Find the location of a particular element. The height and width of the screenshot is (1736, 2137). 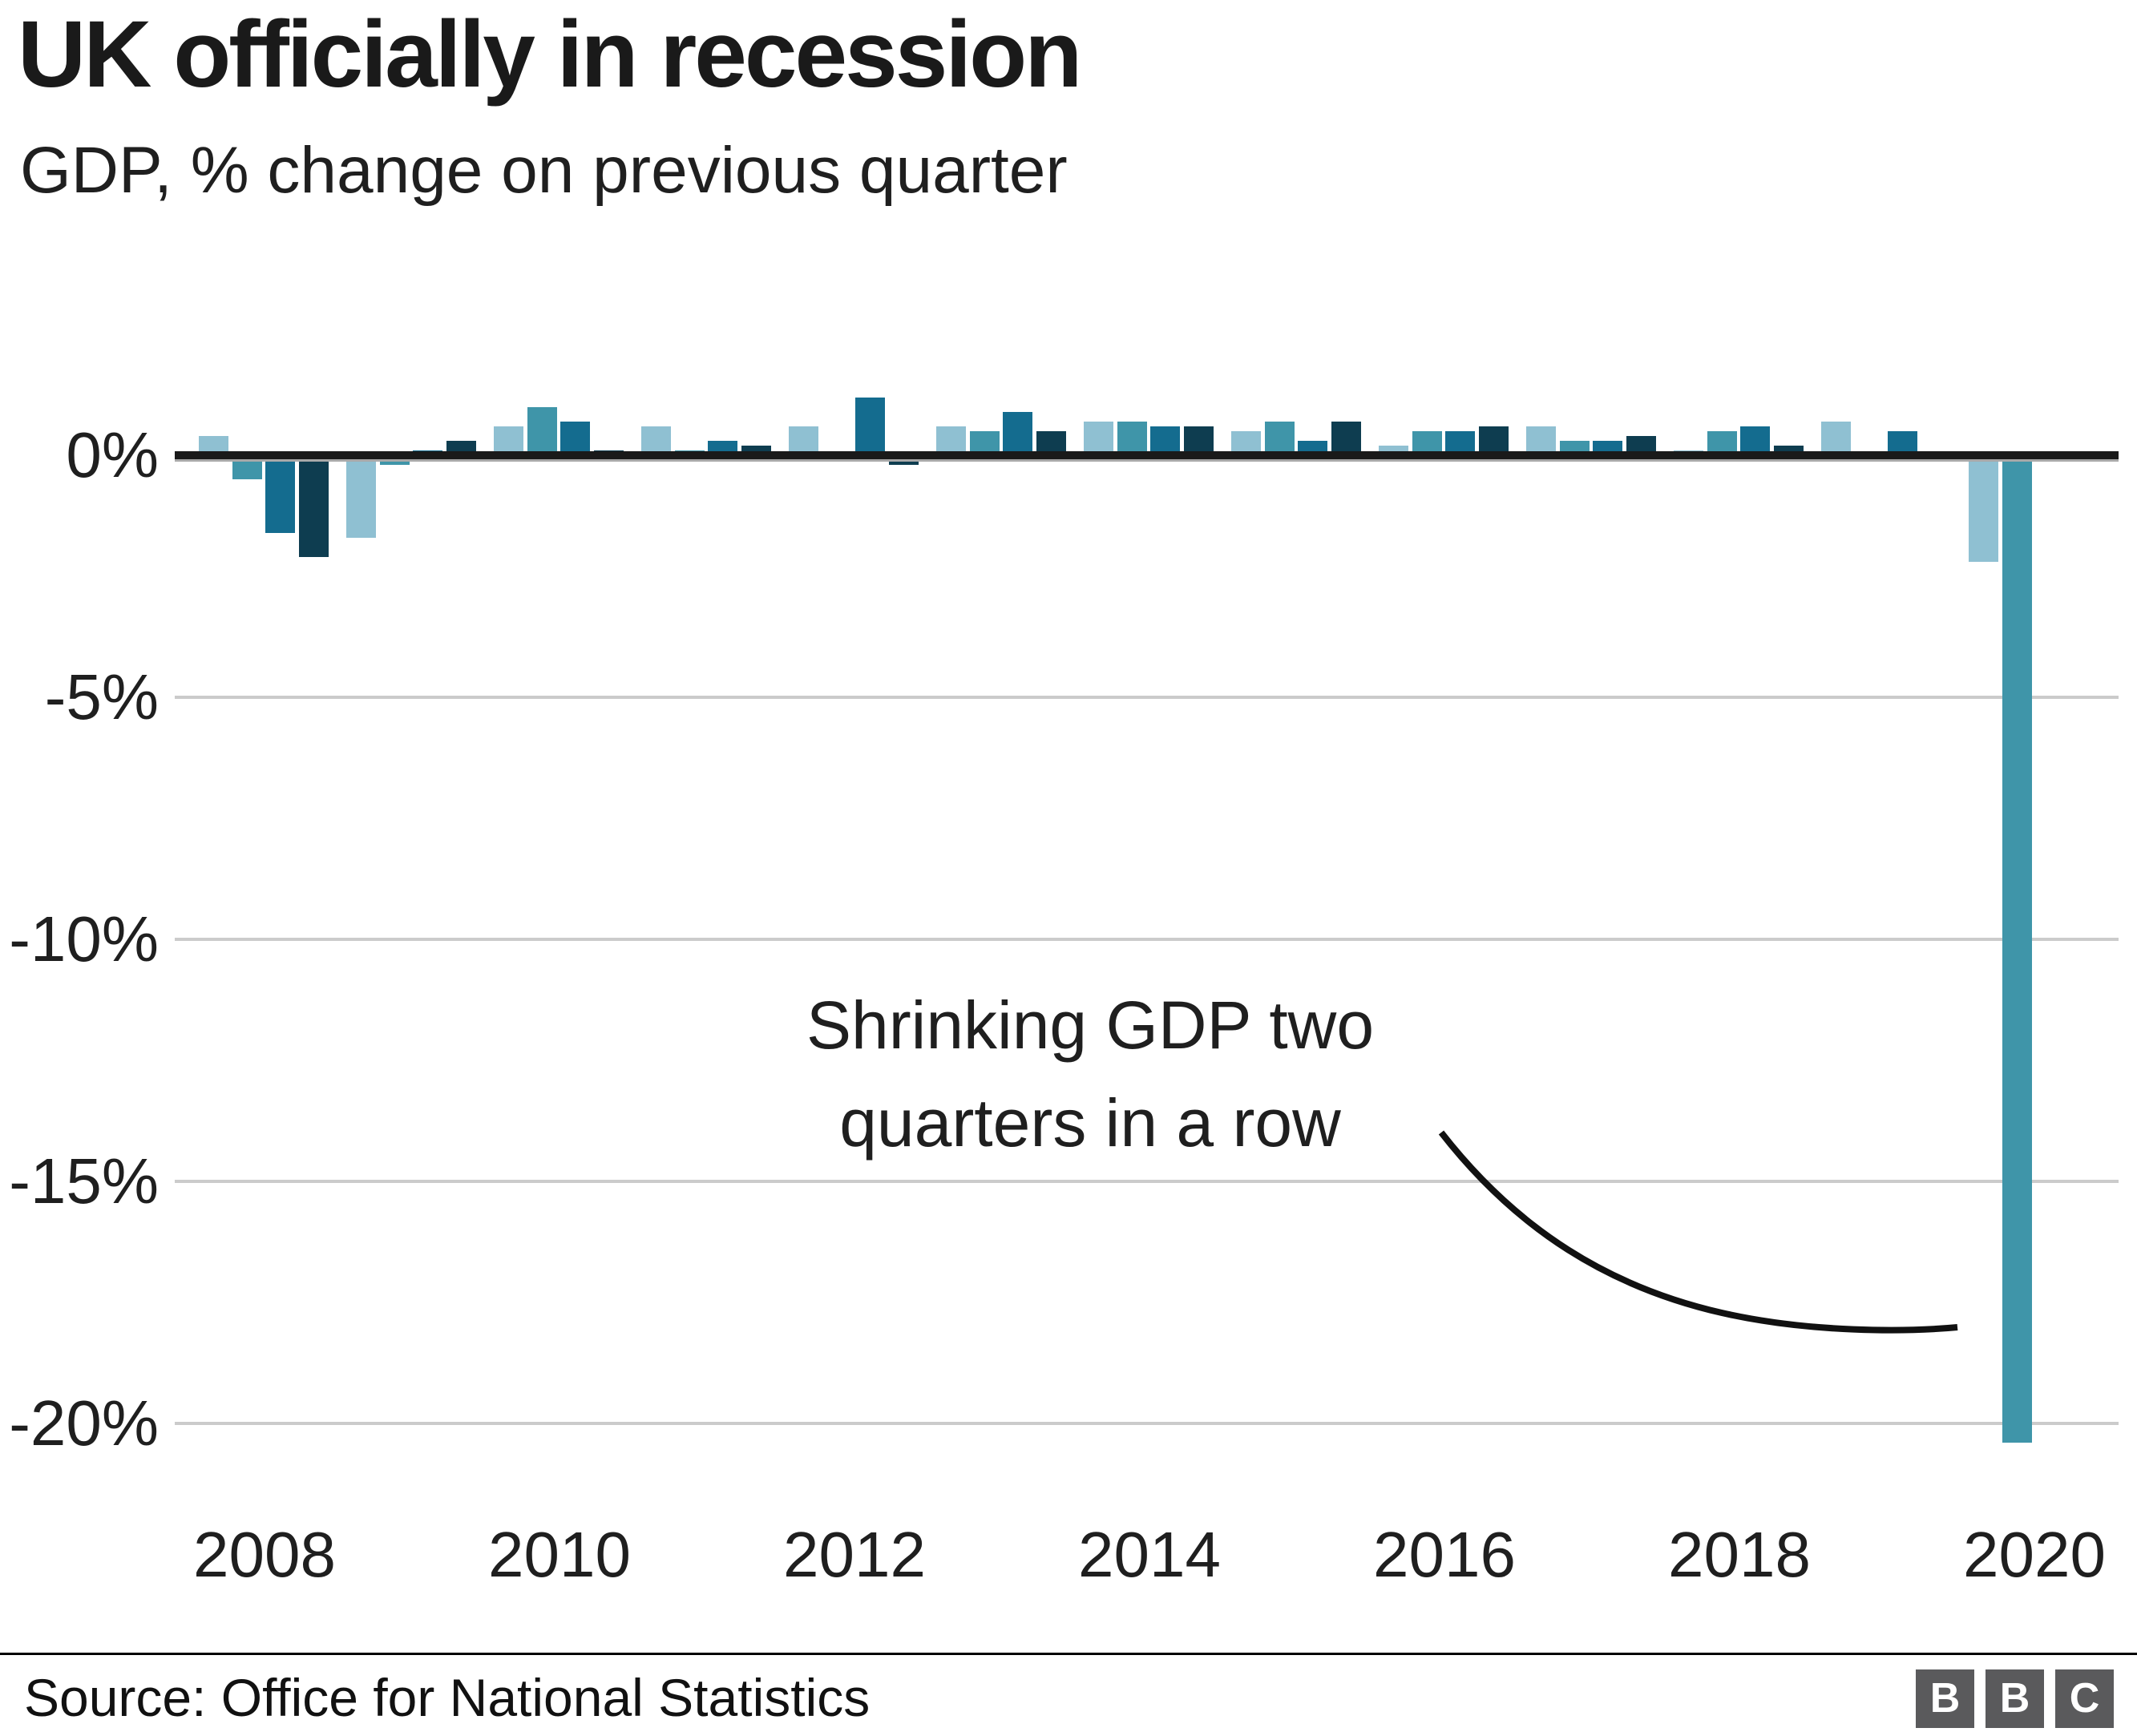

bar-2013-Q1 is located at coordinates (951, 441).